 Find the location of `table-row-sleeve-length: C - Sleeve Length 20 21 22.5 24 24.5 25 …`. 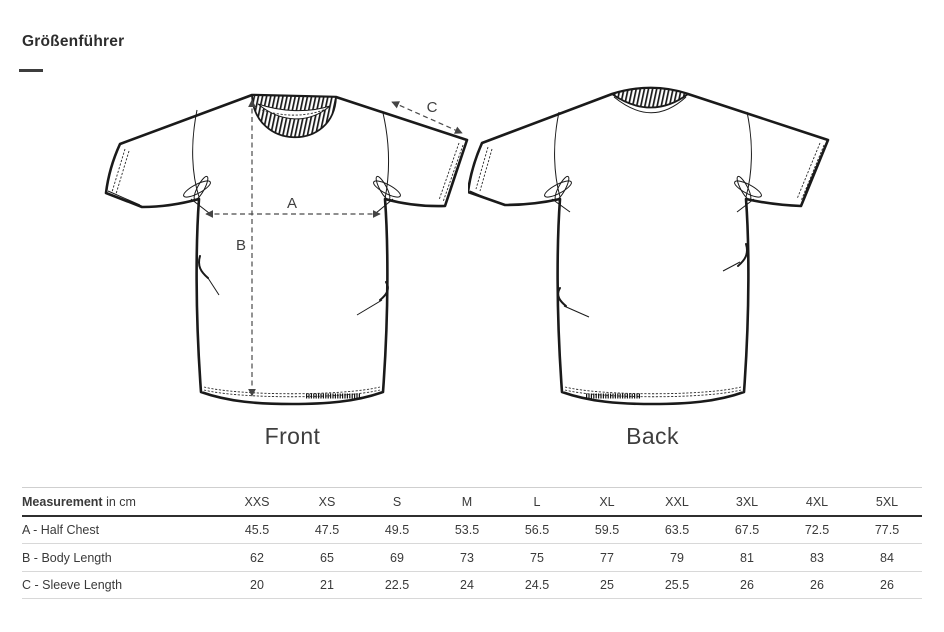

table-row-sleeve-length: C - Sleeve Length 20 21 22.5 24 24.5 25 … is located at coordinates (472, 585).